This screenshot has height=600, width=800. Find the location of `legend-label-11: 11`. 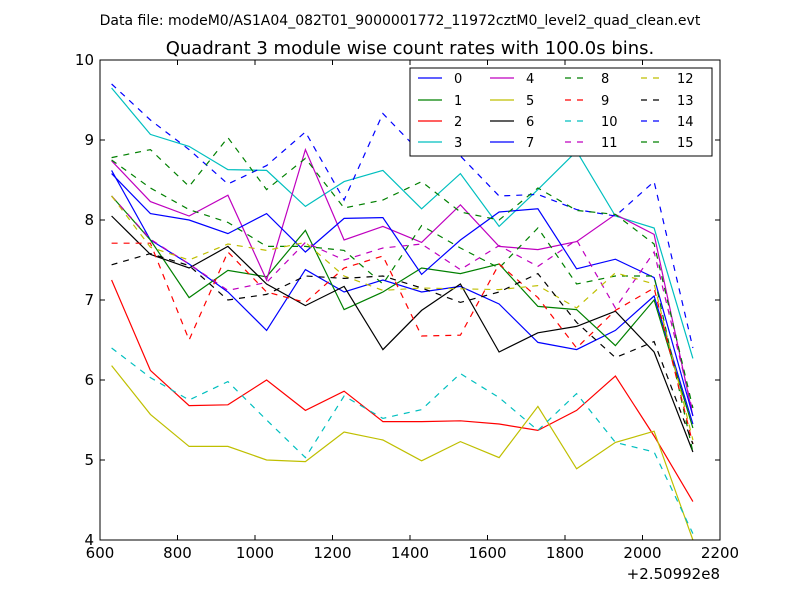

legend-label-11: 11 is located at coordinates (609, 143).